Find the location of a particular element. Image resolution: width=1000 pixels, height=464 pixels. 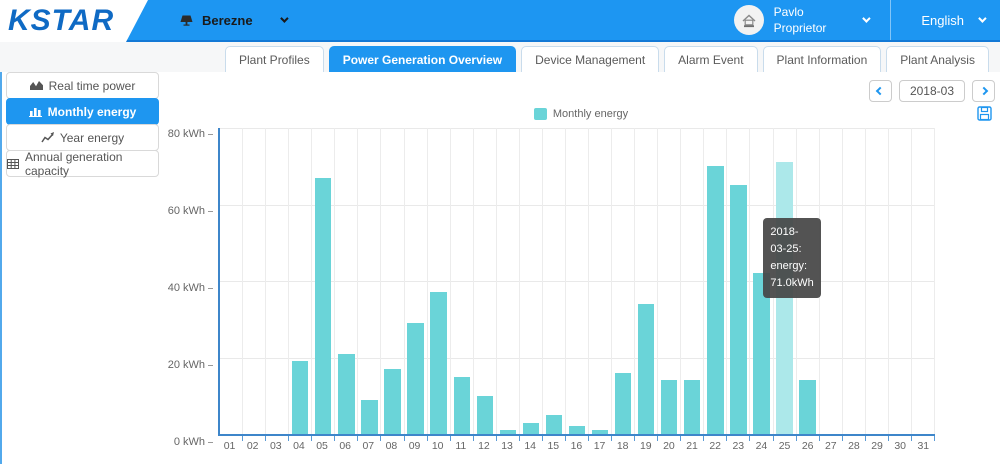

x-tick-label: 04 is located at coordinates (299, 446).